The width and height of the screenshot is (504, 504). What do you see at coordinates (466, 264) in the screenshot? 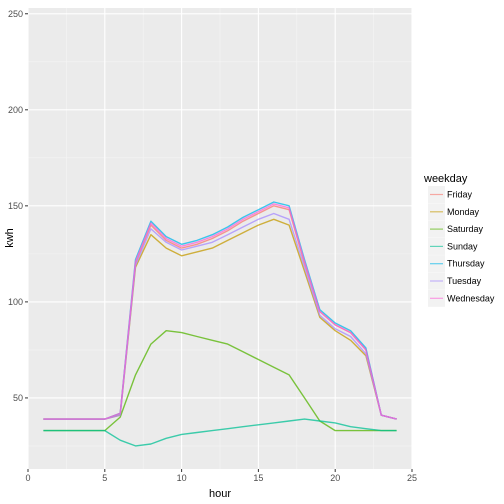
I see `legend-label-thursday: Thursday` at bounding box center [466, 264].